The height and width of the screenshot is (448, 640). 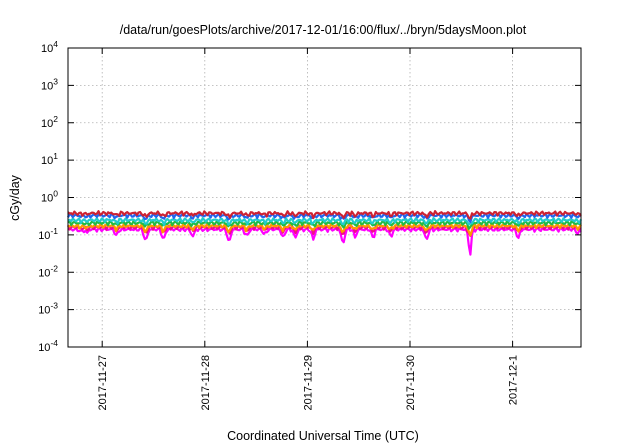 What do you see at coordinates (48, 234) in the screenshot?
I see `y-tick-label: 10⁻¹` at bounding box center [48, 234].